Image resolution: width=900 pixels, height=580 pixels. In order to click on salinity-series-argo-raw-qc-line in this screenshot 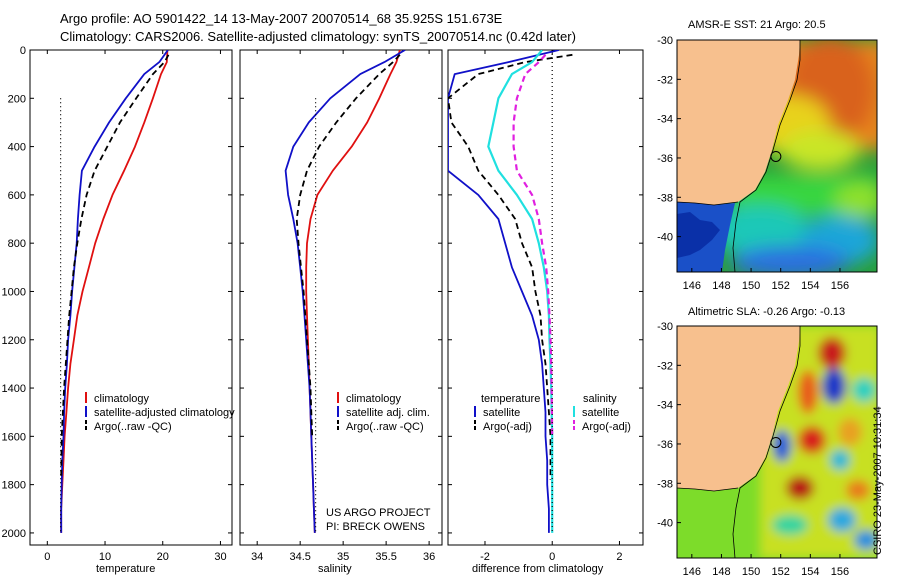, I will do `click(348, 245)`.